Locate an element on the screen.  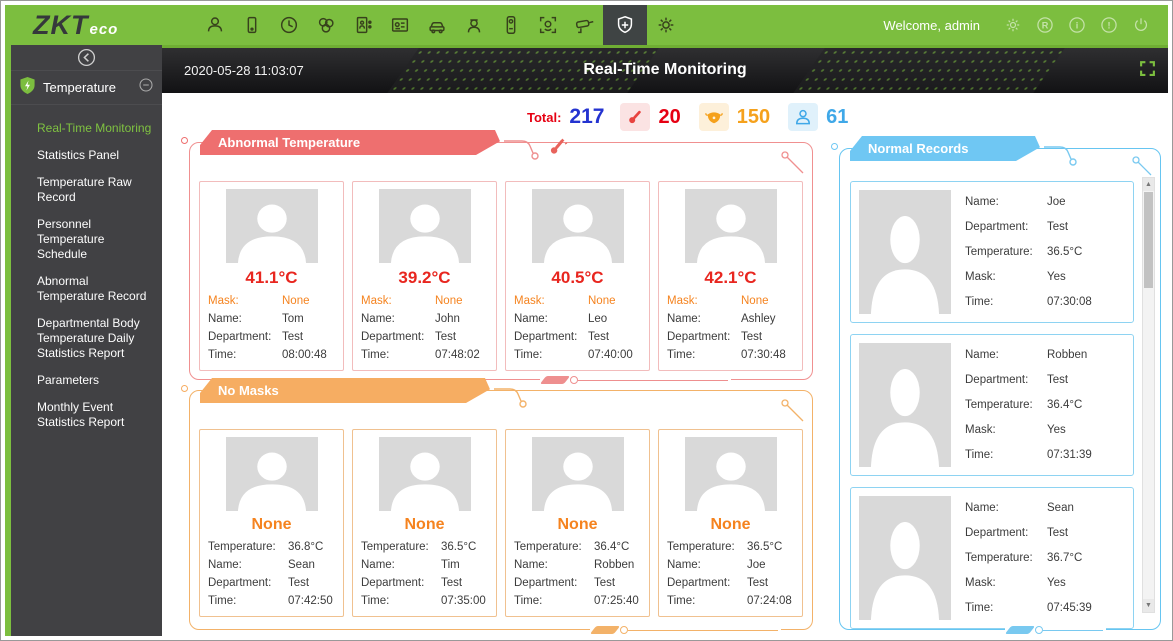
time-value: 07:24:08 is located at coordinates (769, 601).